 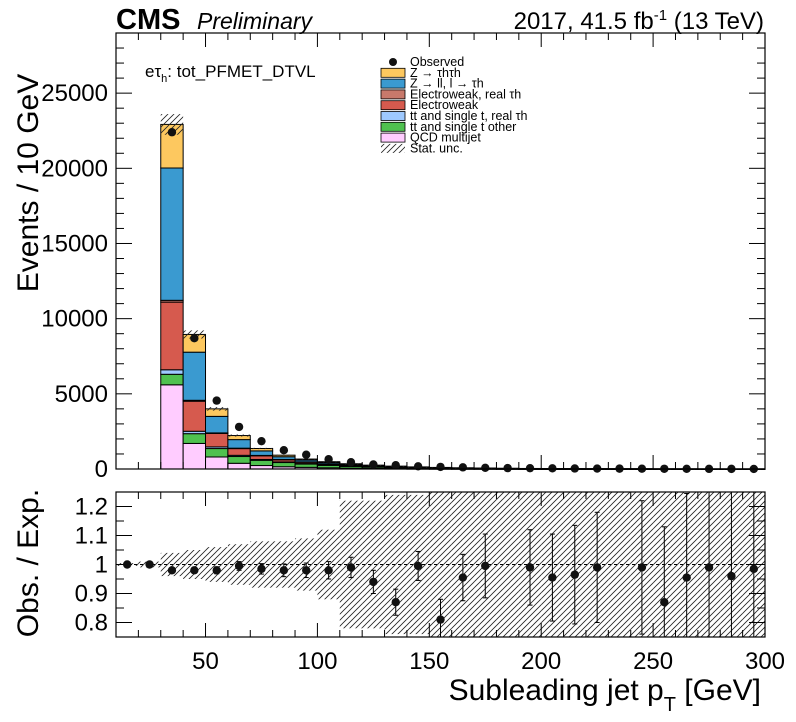 What do you see at coordinates (584, 21) in the screenshot?
I see `lumi-prefix: 2017, 41.5 fb` at bounding box center [584, 21].